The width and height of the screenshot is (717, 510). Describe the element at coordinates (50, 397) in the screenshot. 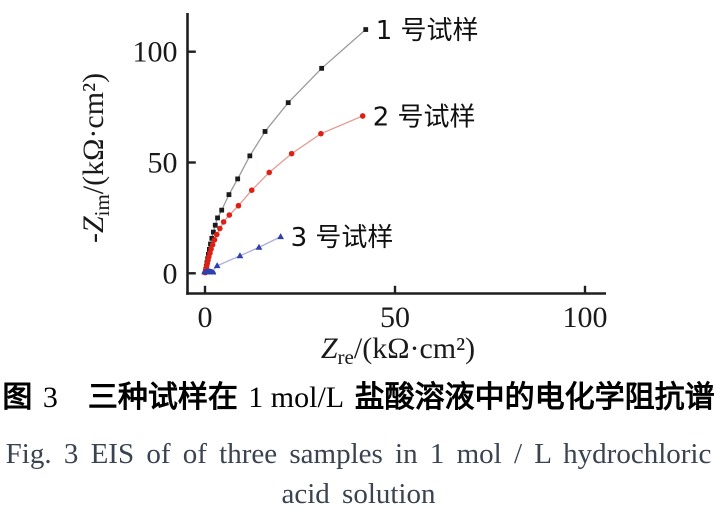

I see `caption-cn-part: 3` at that location.